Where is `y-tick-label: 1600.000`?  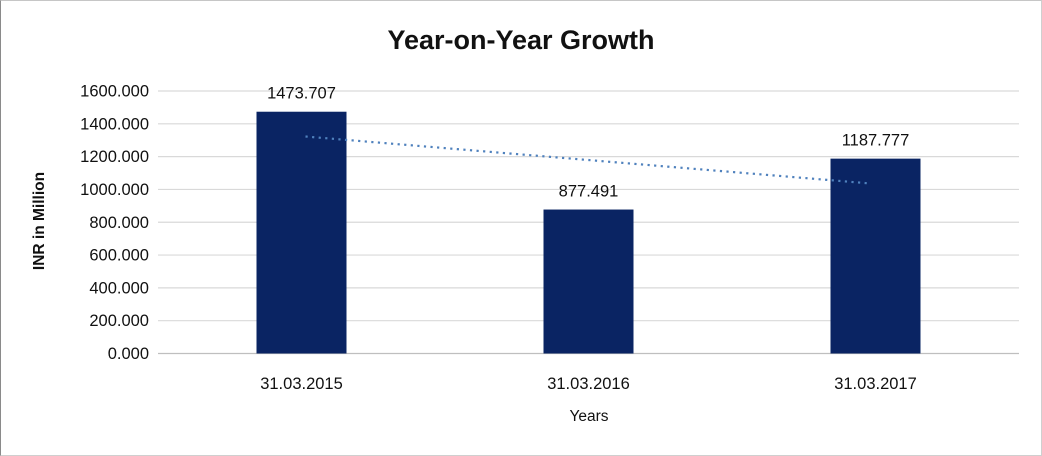
y-tick-label: 1600.000 is located at coordinates (114, 92).